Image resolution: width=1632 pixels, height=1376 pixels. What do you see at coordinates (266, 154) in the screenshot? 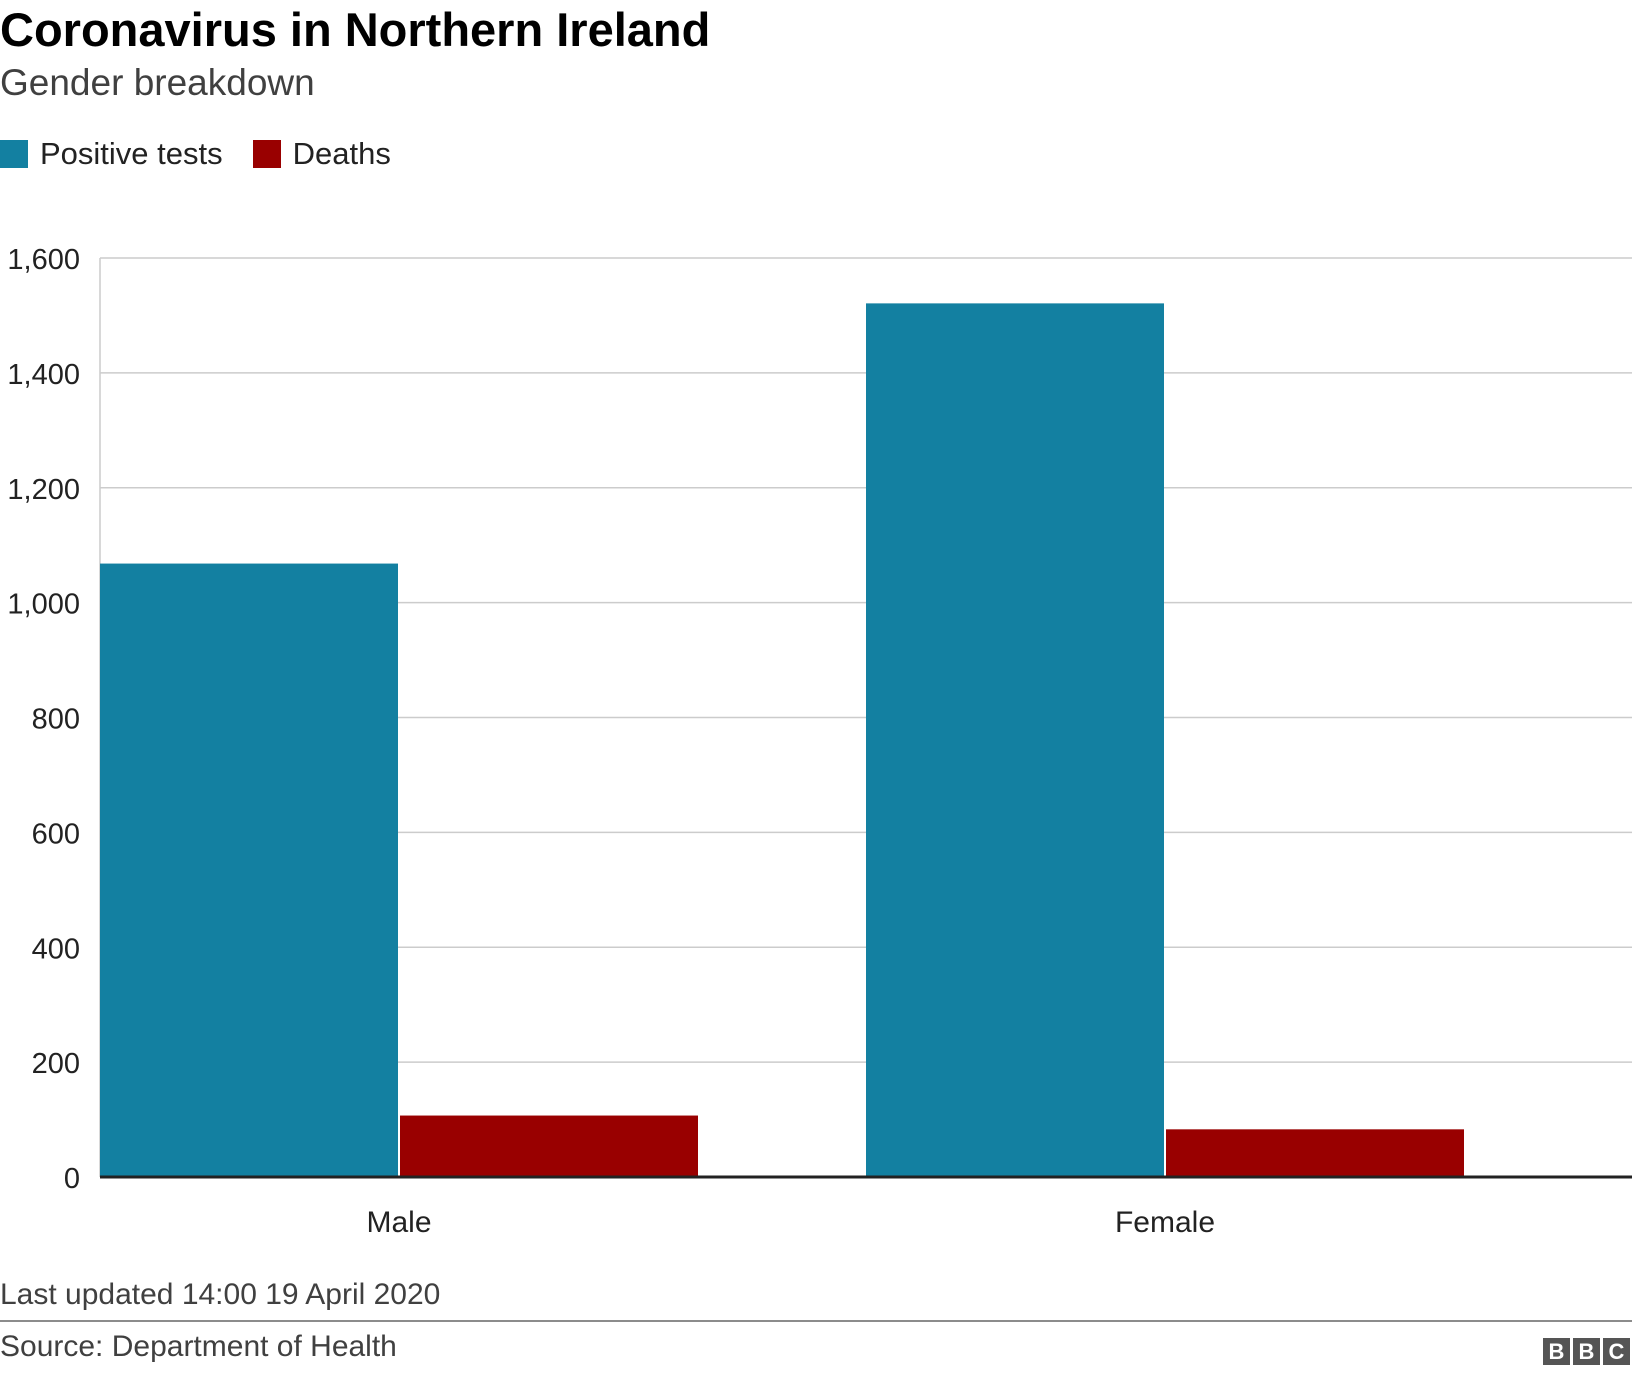
I see `legend-swatch-deaths` at bounding box center [266, 154].